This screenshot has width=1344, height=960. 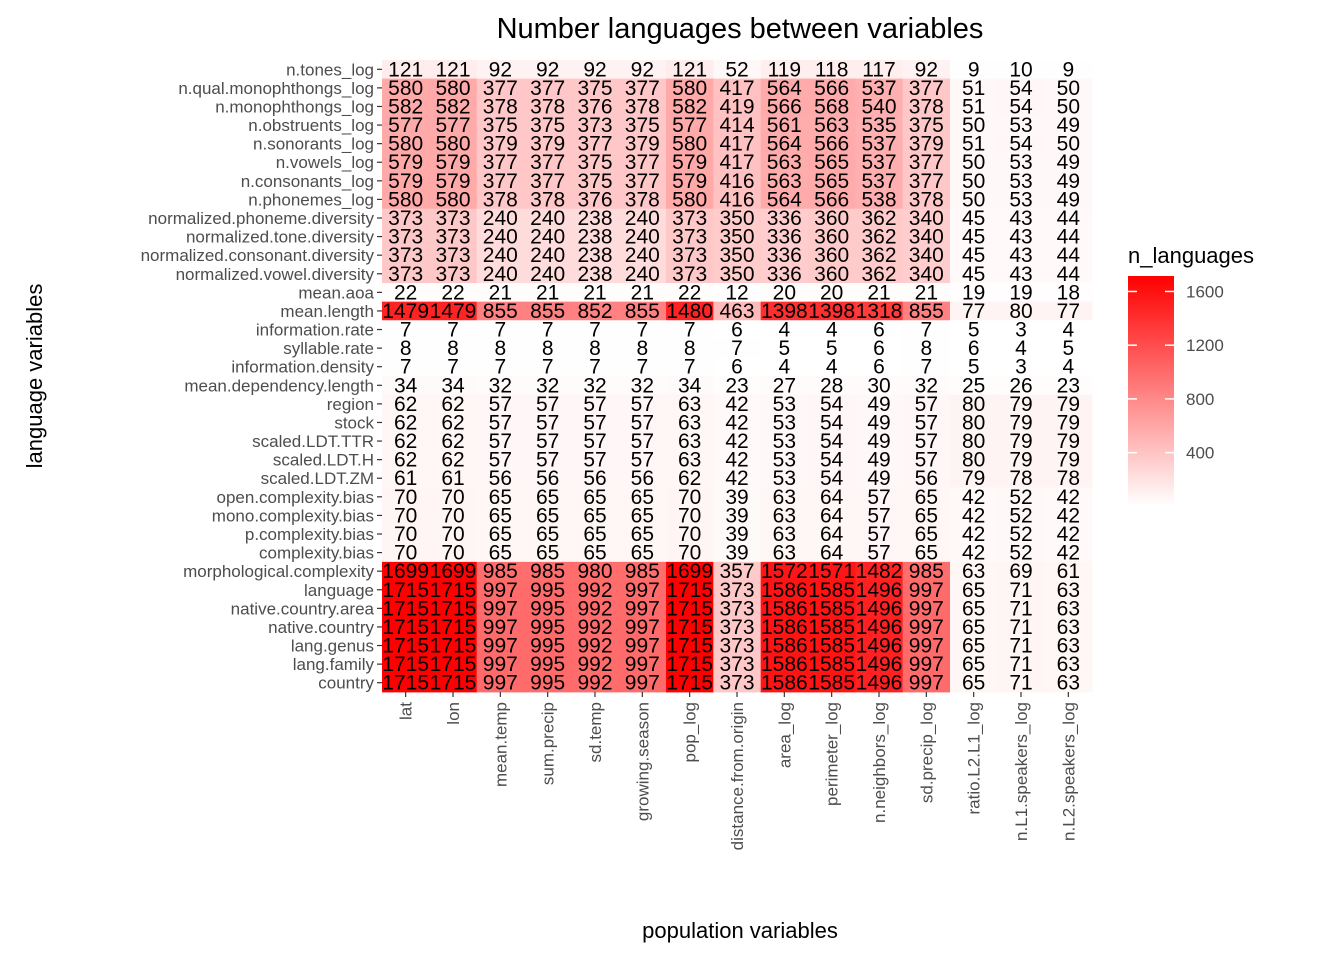 I want to click on cell-value-label: 240, so click(x=500, y=218).